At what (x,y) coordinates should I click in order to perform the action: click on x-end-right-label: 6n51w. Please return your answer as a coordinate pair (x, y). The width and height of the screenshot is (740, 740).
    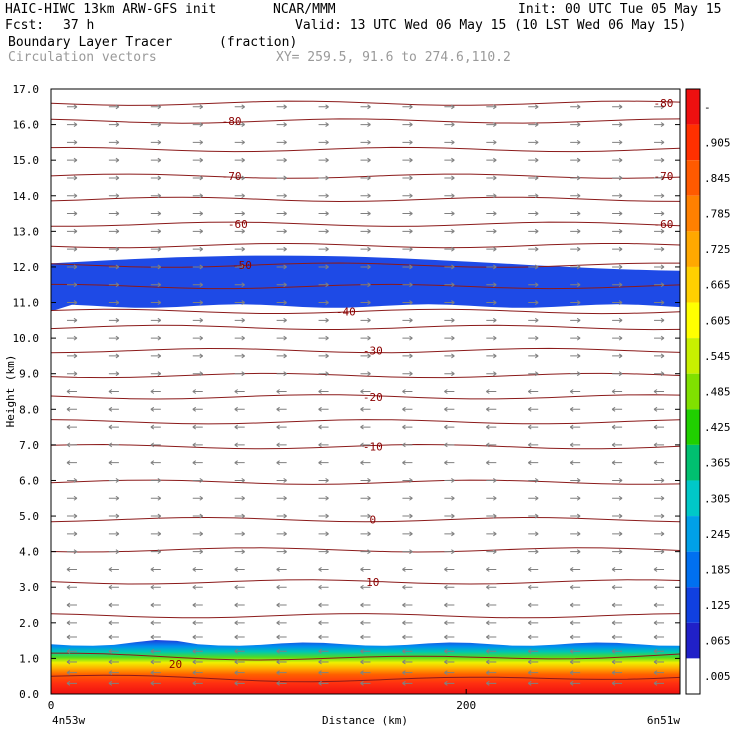
    Looking at the image, I should click on (663, 720).